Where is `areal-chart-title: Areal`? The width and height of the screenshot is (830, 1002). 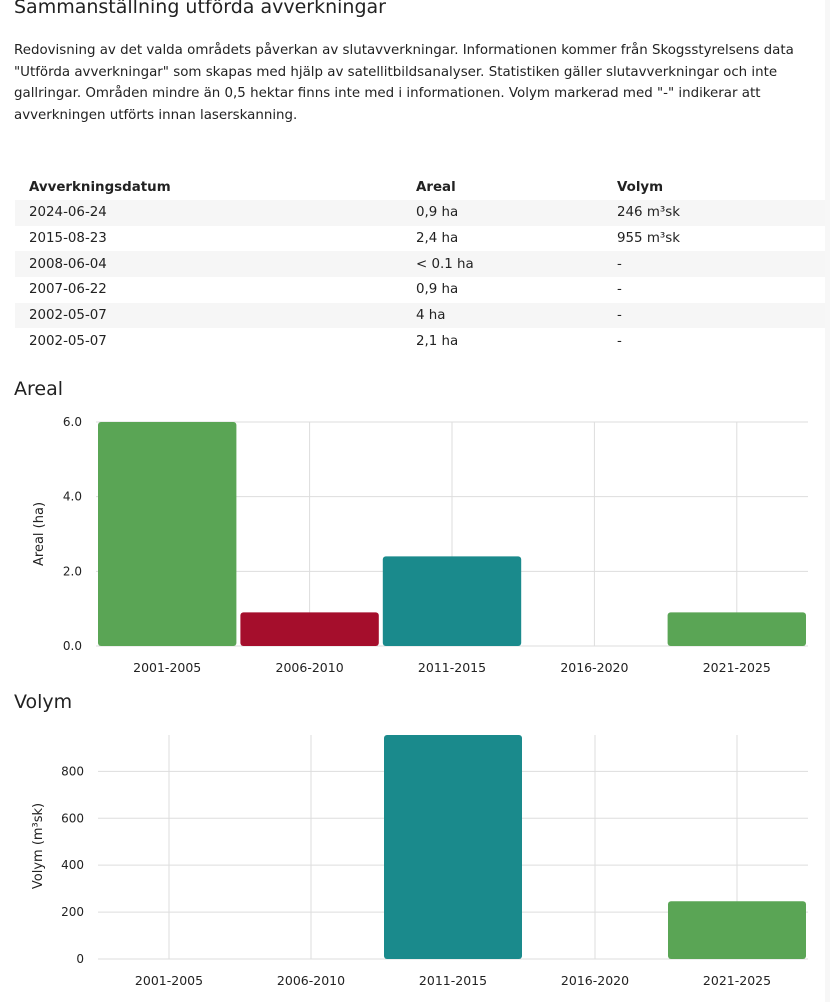
areal-chart-title: Areal is located at coordinates (39, 389).